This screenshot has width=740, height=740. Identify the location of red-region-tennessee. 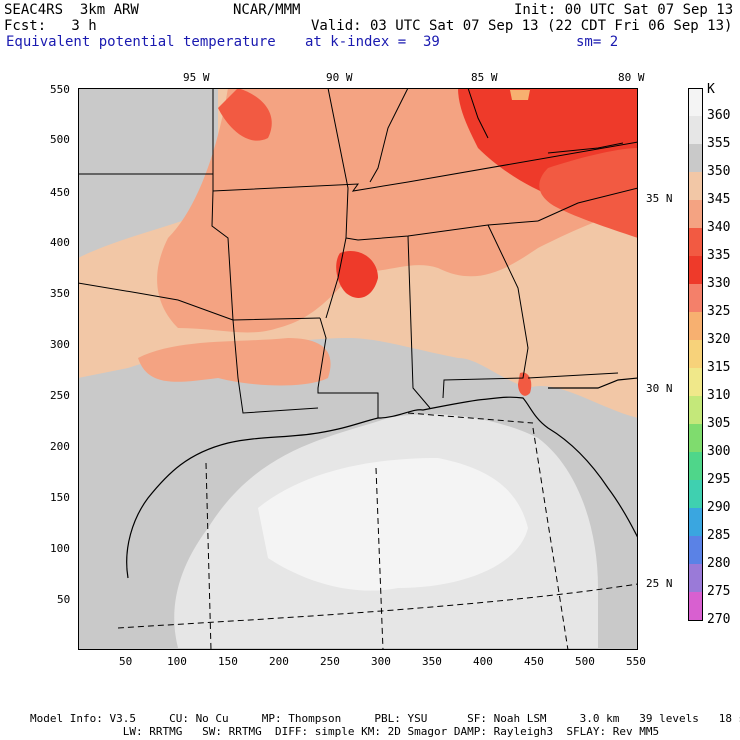
(588, 193).